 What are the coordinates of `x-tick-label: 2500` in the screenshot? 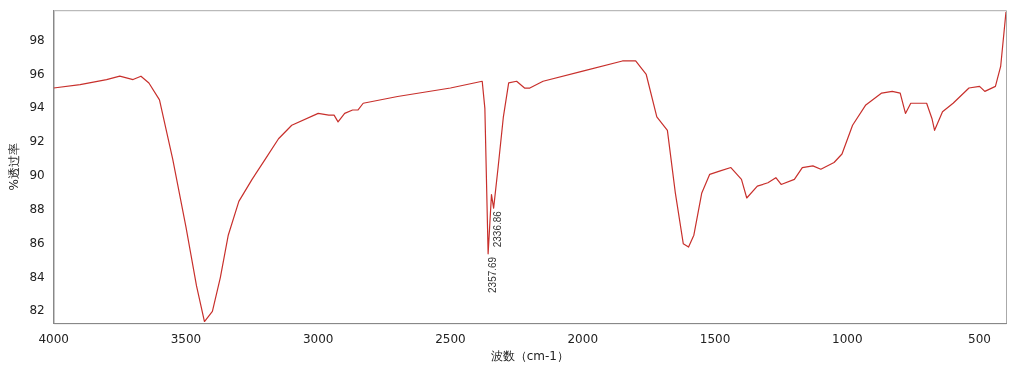 It's located at (450, 338).